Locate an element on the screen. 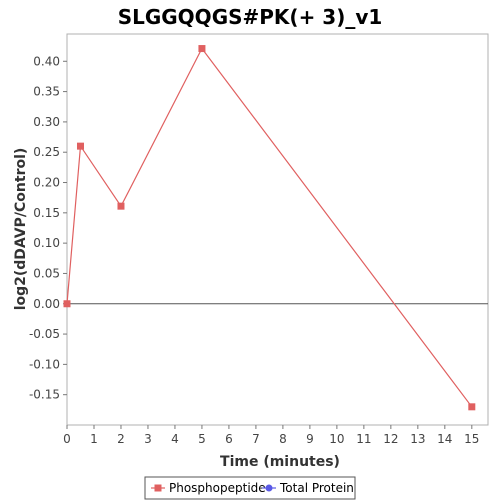  x-tick-label: 2 is located at coordinates (121, 439).